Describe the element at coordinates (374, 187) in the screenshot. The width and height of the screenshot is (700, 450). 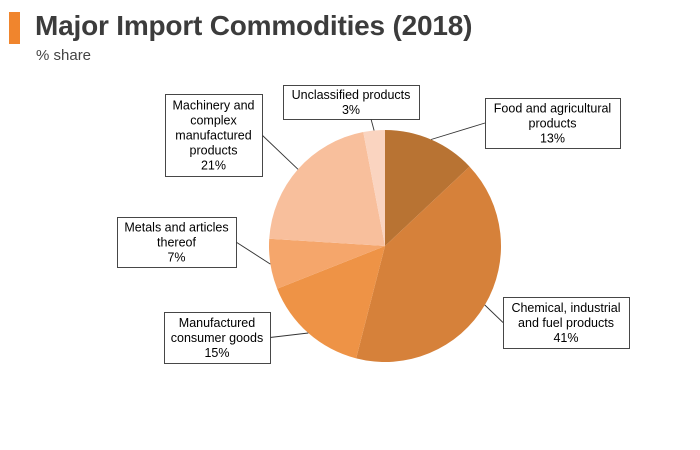
I see `pie-slice-unclassified-products` at that location.